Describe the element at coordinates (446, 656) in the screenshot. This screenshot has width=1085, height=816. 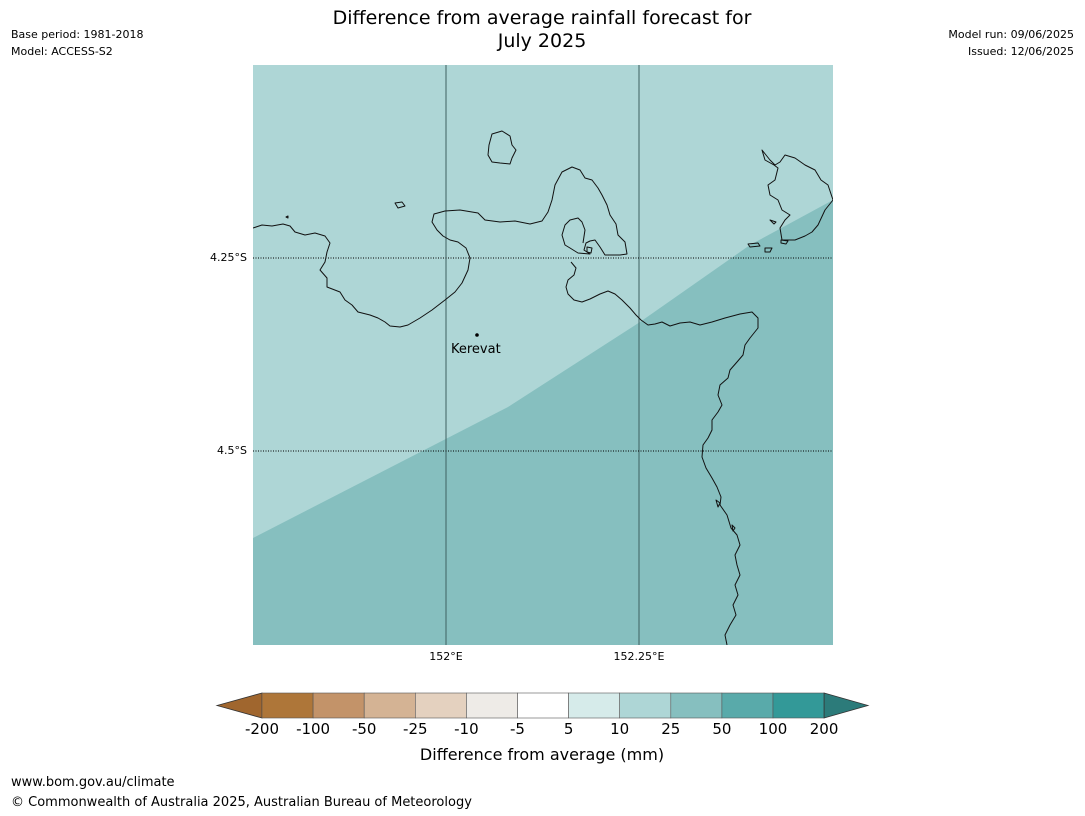
I see `lon-label-152: 152°E` at that location.